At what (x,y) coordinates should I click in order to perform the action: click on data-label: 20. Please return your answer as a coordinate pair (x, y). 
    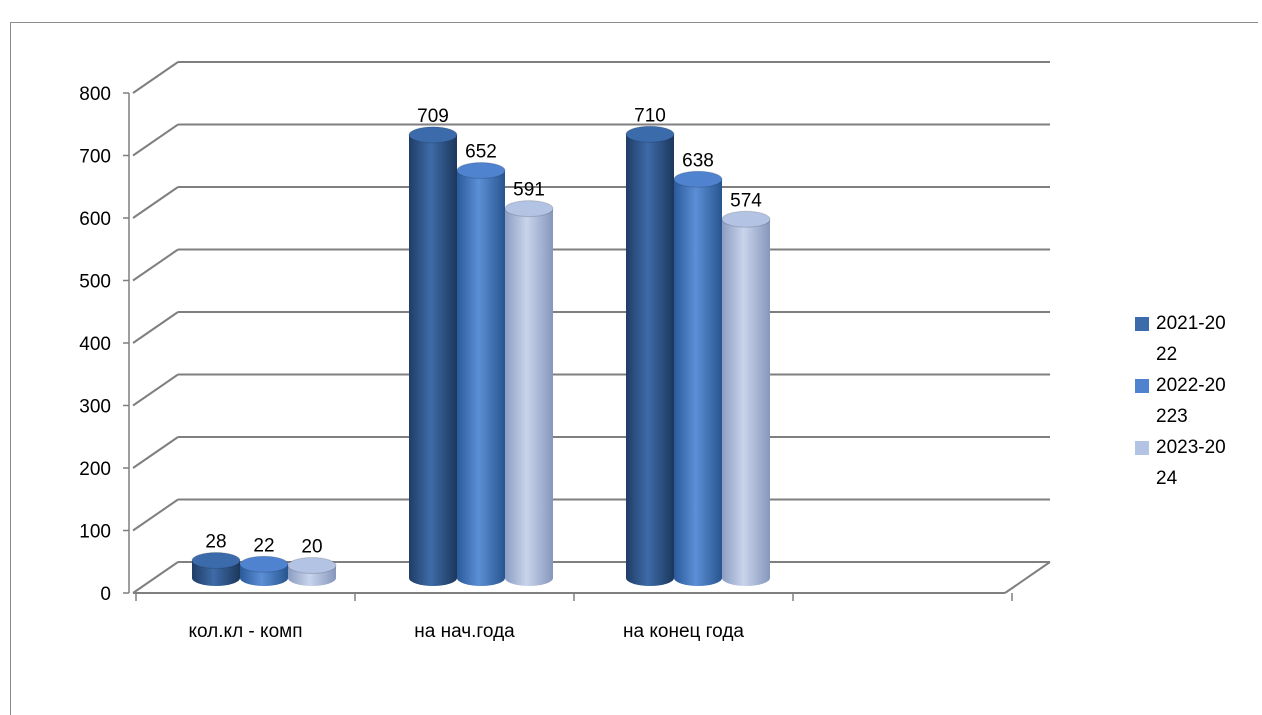
    Looking at the image, I should click on (311, 547).